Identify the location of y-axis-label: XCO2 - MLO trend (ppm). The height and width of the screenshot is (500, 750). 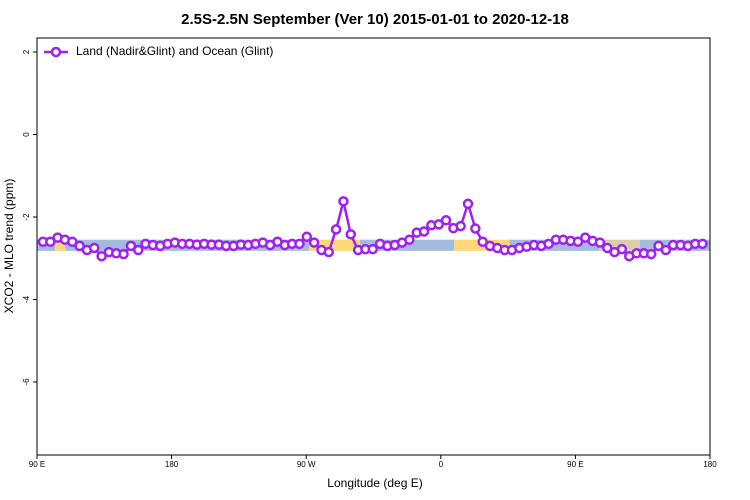
(9, 246).